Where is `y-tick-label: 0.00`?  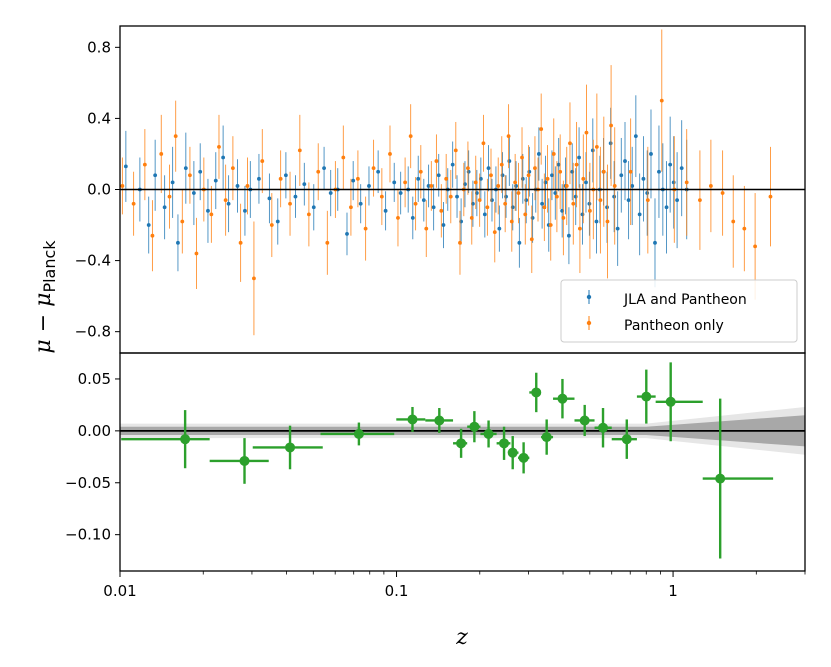 y-tick-label: 0.00 is located at coordinates (94, 431).